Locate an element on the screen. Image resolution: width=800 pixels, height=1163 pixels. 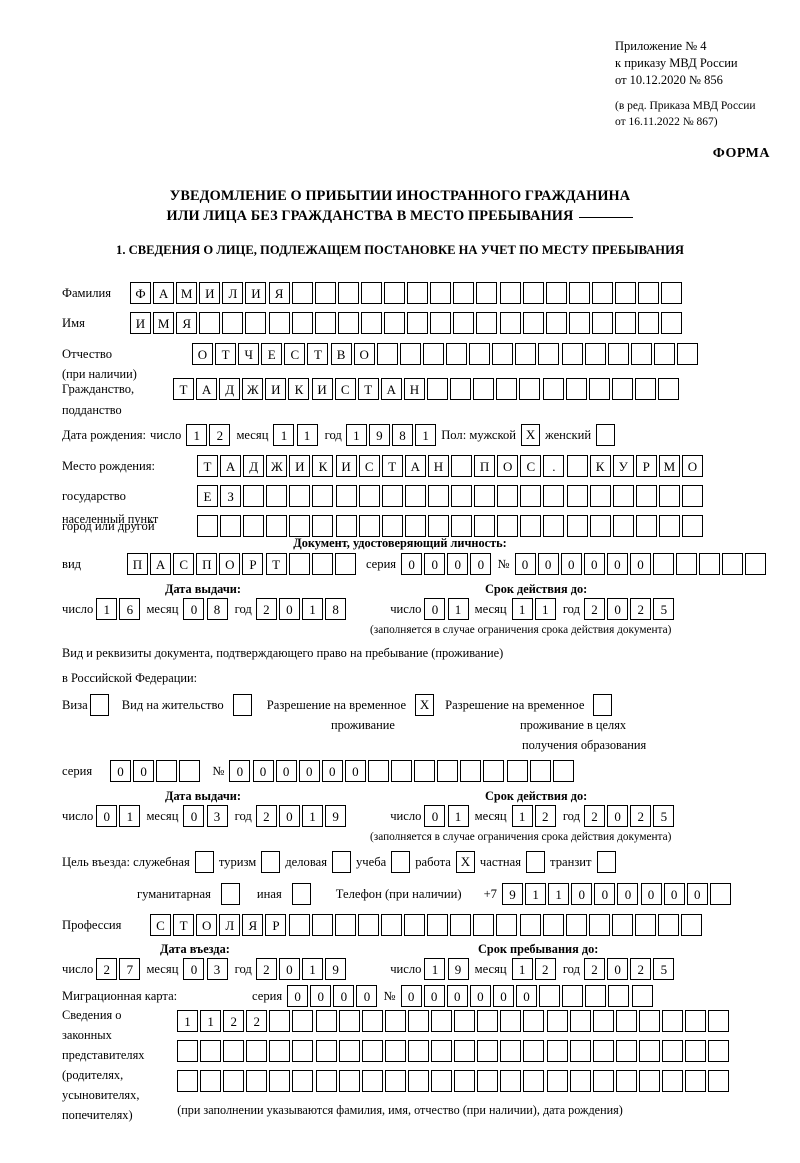
checkbox-female is located at coordinates (606, 435).